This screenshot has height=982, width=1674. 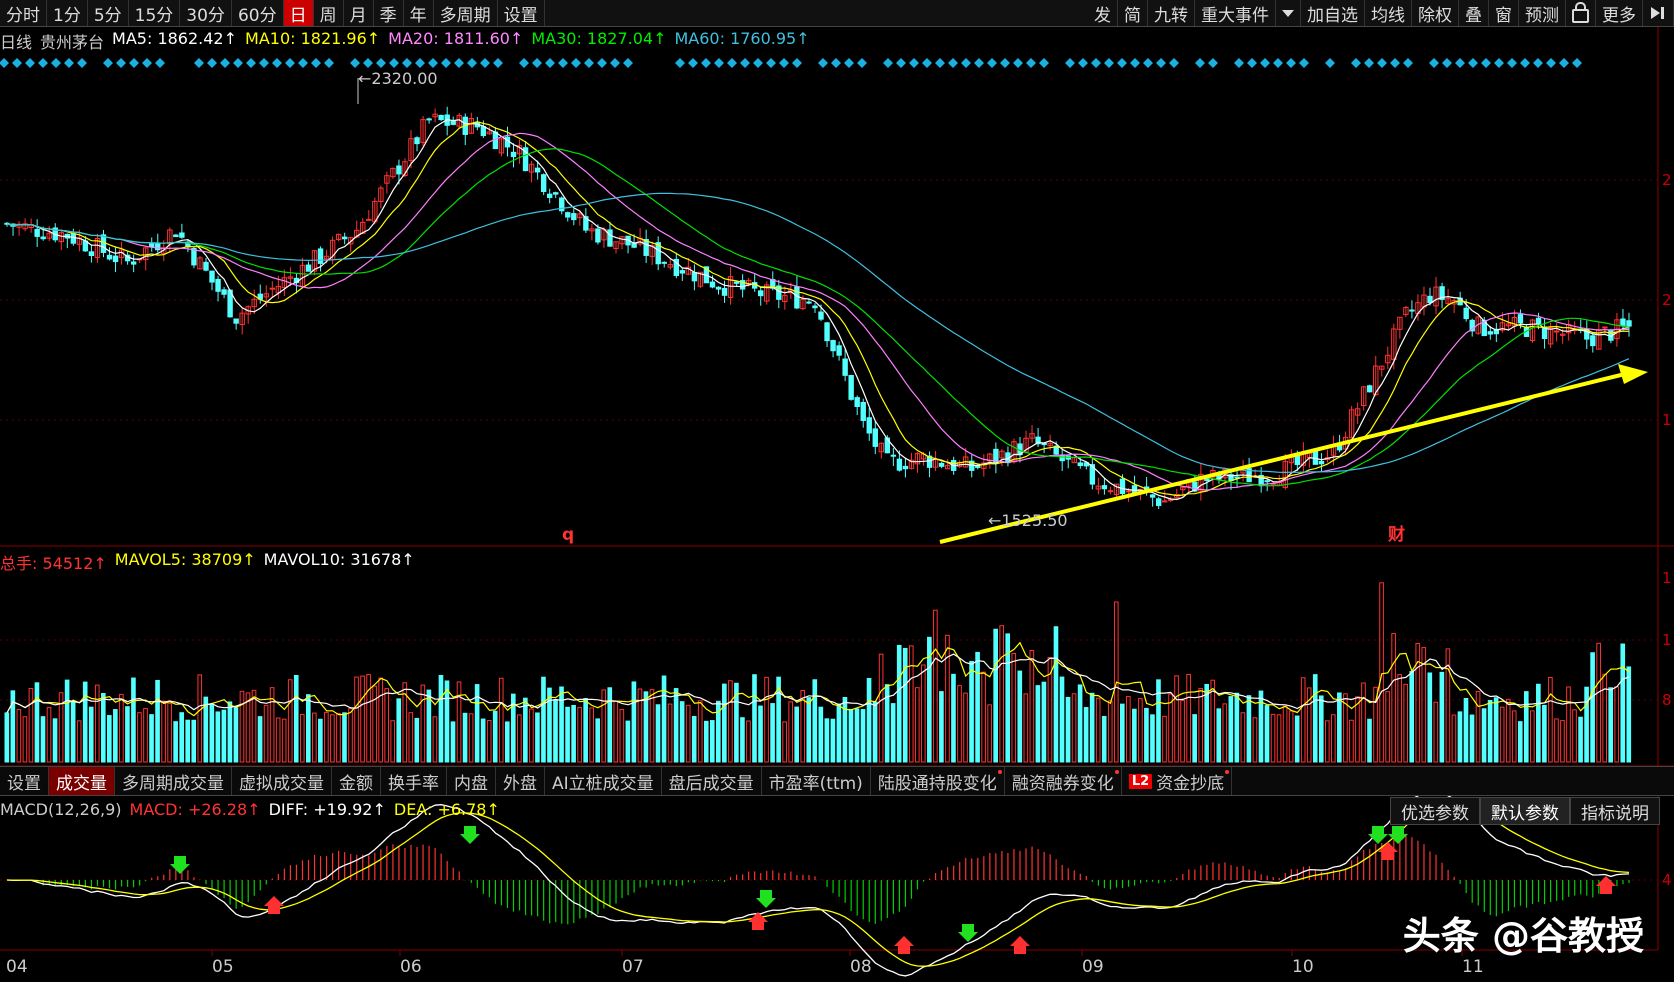 I want to click on indicator-tab-7: 外盘, so click(x=520, y=781).